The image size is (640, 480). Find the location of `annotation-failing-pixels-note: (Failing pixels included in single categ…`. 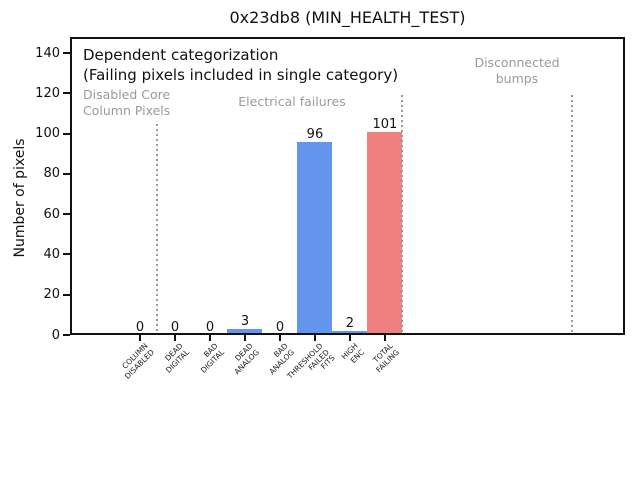

annotation-failing-pixels-note: (Failing pixels included in single categ… is located at coordinates (241, 75).